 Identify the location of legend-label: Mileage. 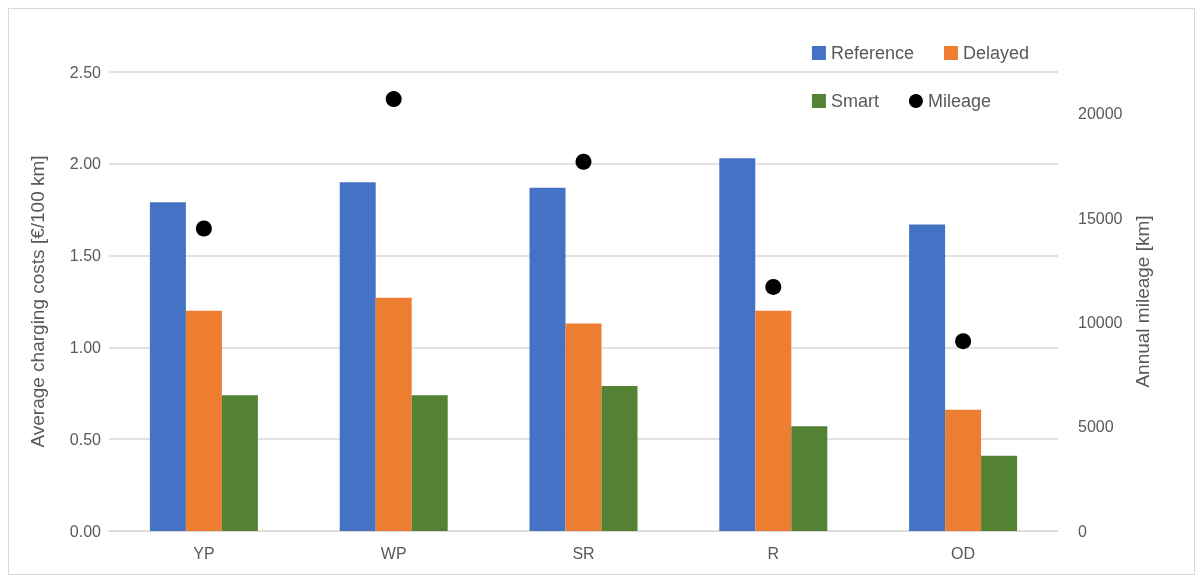
(959, 101).